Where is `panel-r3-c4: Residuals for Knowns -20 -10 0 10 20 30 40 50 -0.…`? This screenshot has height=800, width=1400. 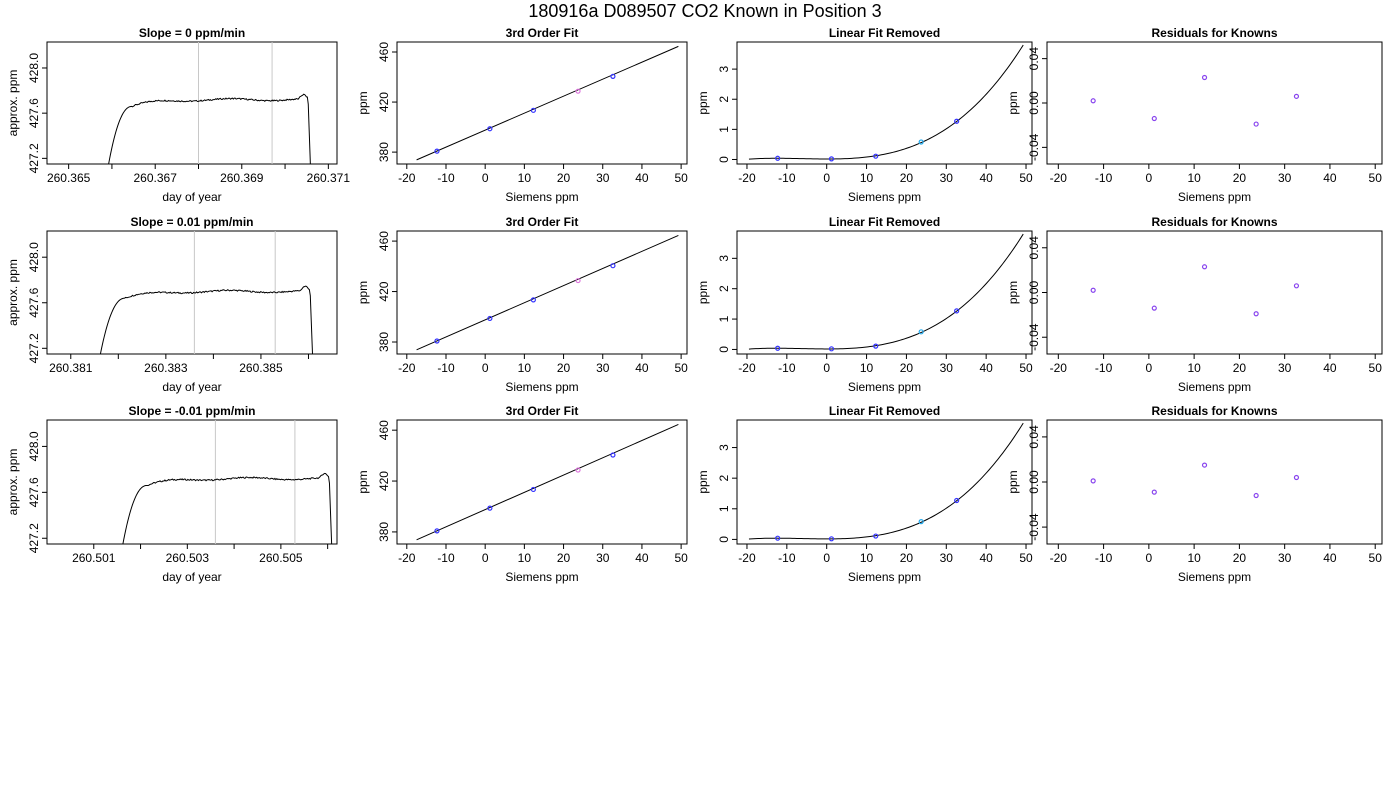 panel-r3-c4: Residuals for Knowns -20 -10 0 10 20 30 40 50 -0.… is located at coordinates (1194, 494).